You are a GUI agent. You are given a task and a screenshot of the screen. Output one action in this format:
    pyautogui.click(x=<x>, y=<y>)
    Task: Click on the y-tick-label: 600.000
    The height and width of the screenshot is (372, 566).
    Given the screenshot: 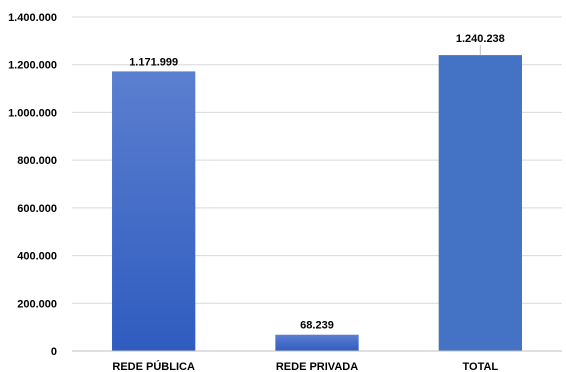 What is the action you would take?
    pyautogui.click(x=37, y=209)
    